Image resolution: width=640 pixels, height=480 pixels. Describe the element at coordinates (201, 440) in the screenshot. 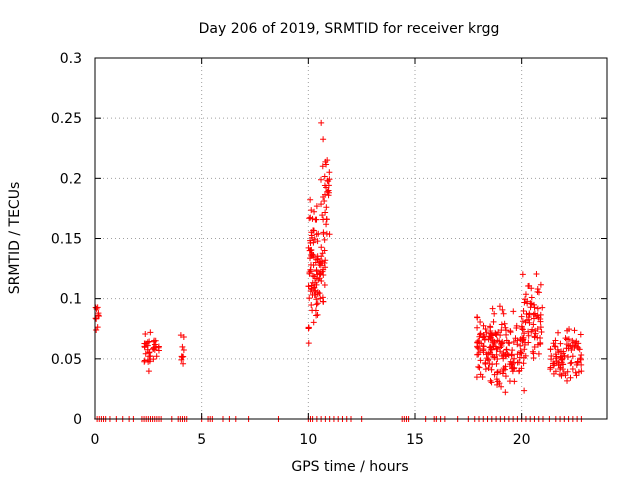

I see `x-tick-label: 5` at that location.